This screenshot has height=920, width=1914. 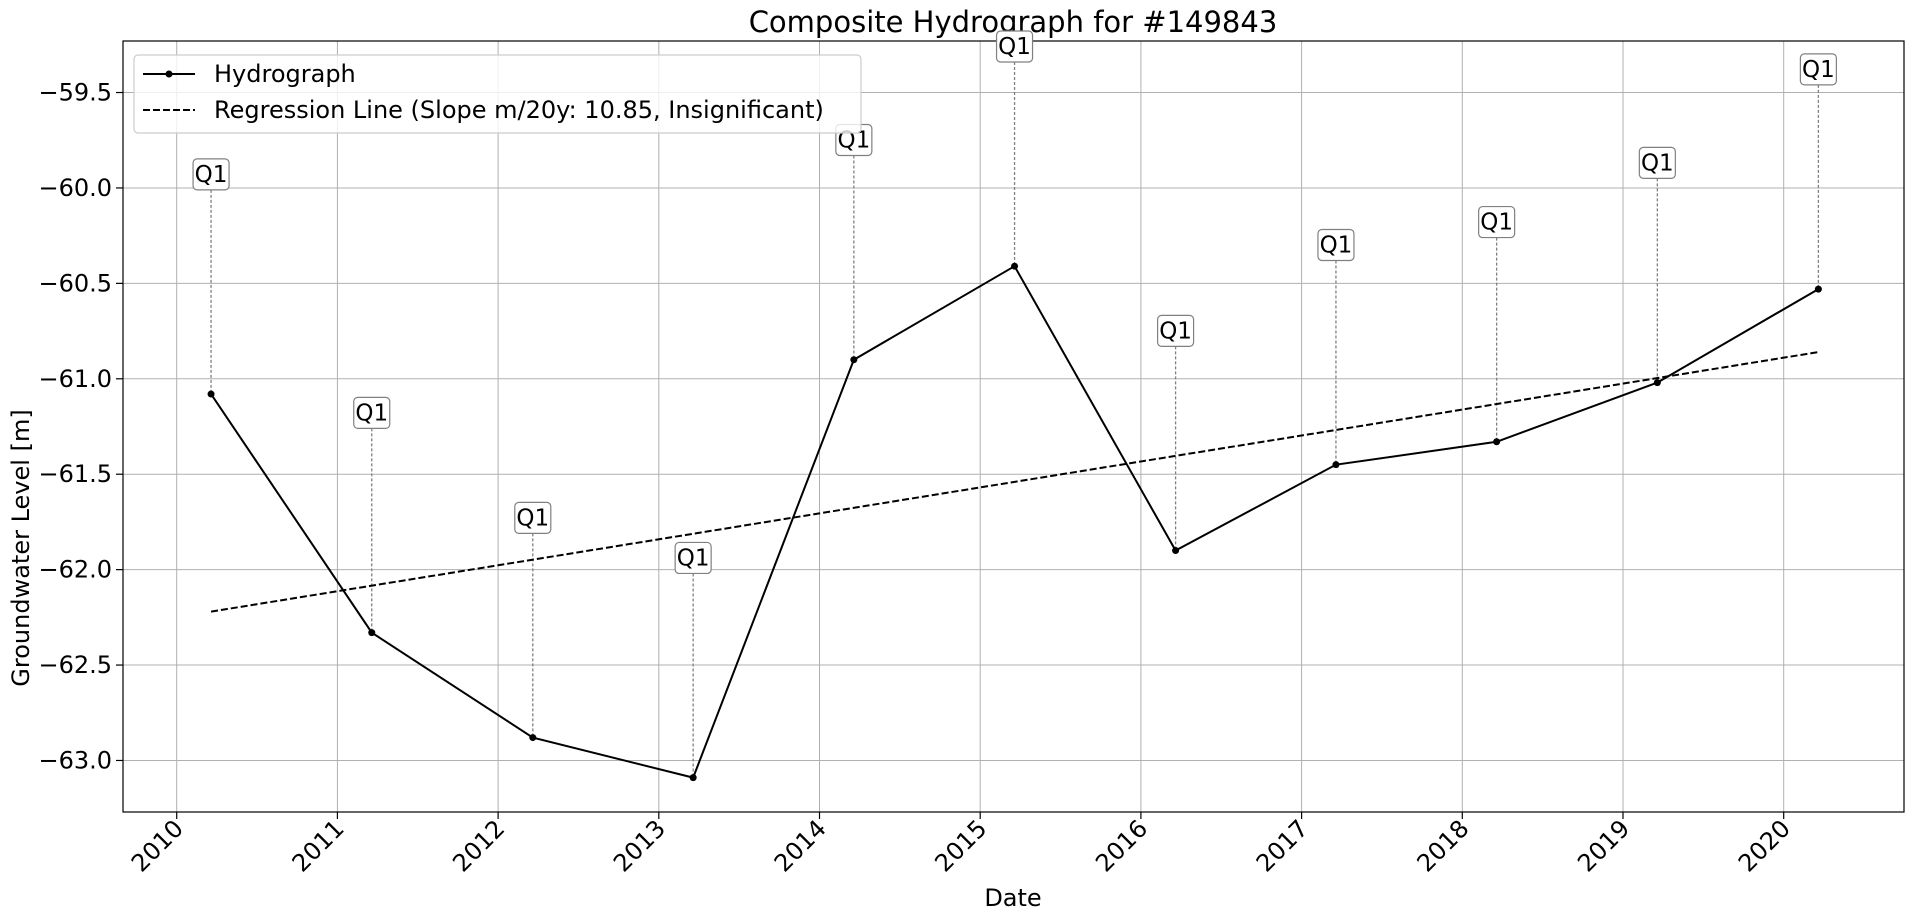 I want to click on legend-hydrograph-marker, so click(x=169, y=74).